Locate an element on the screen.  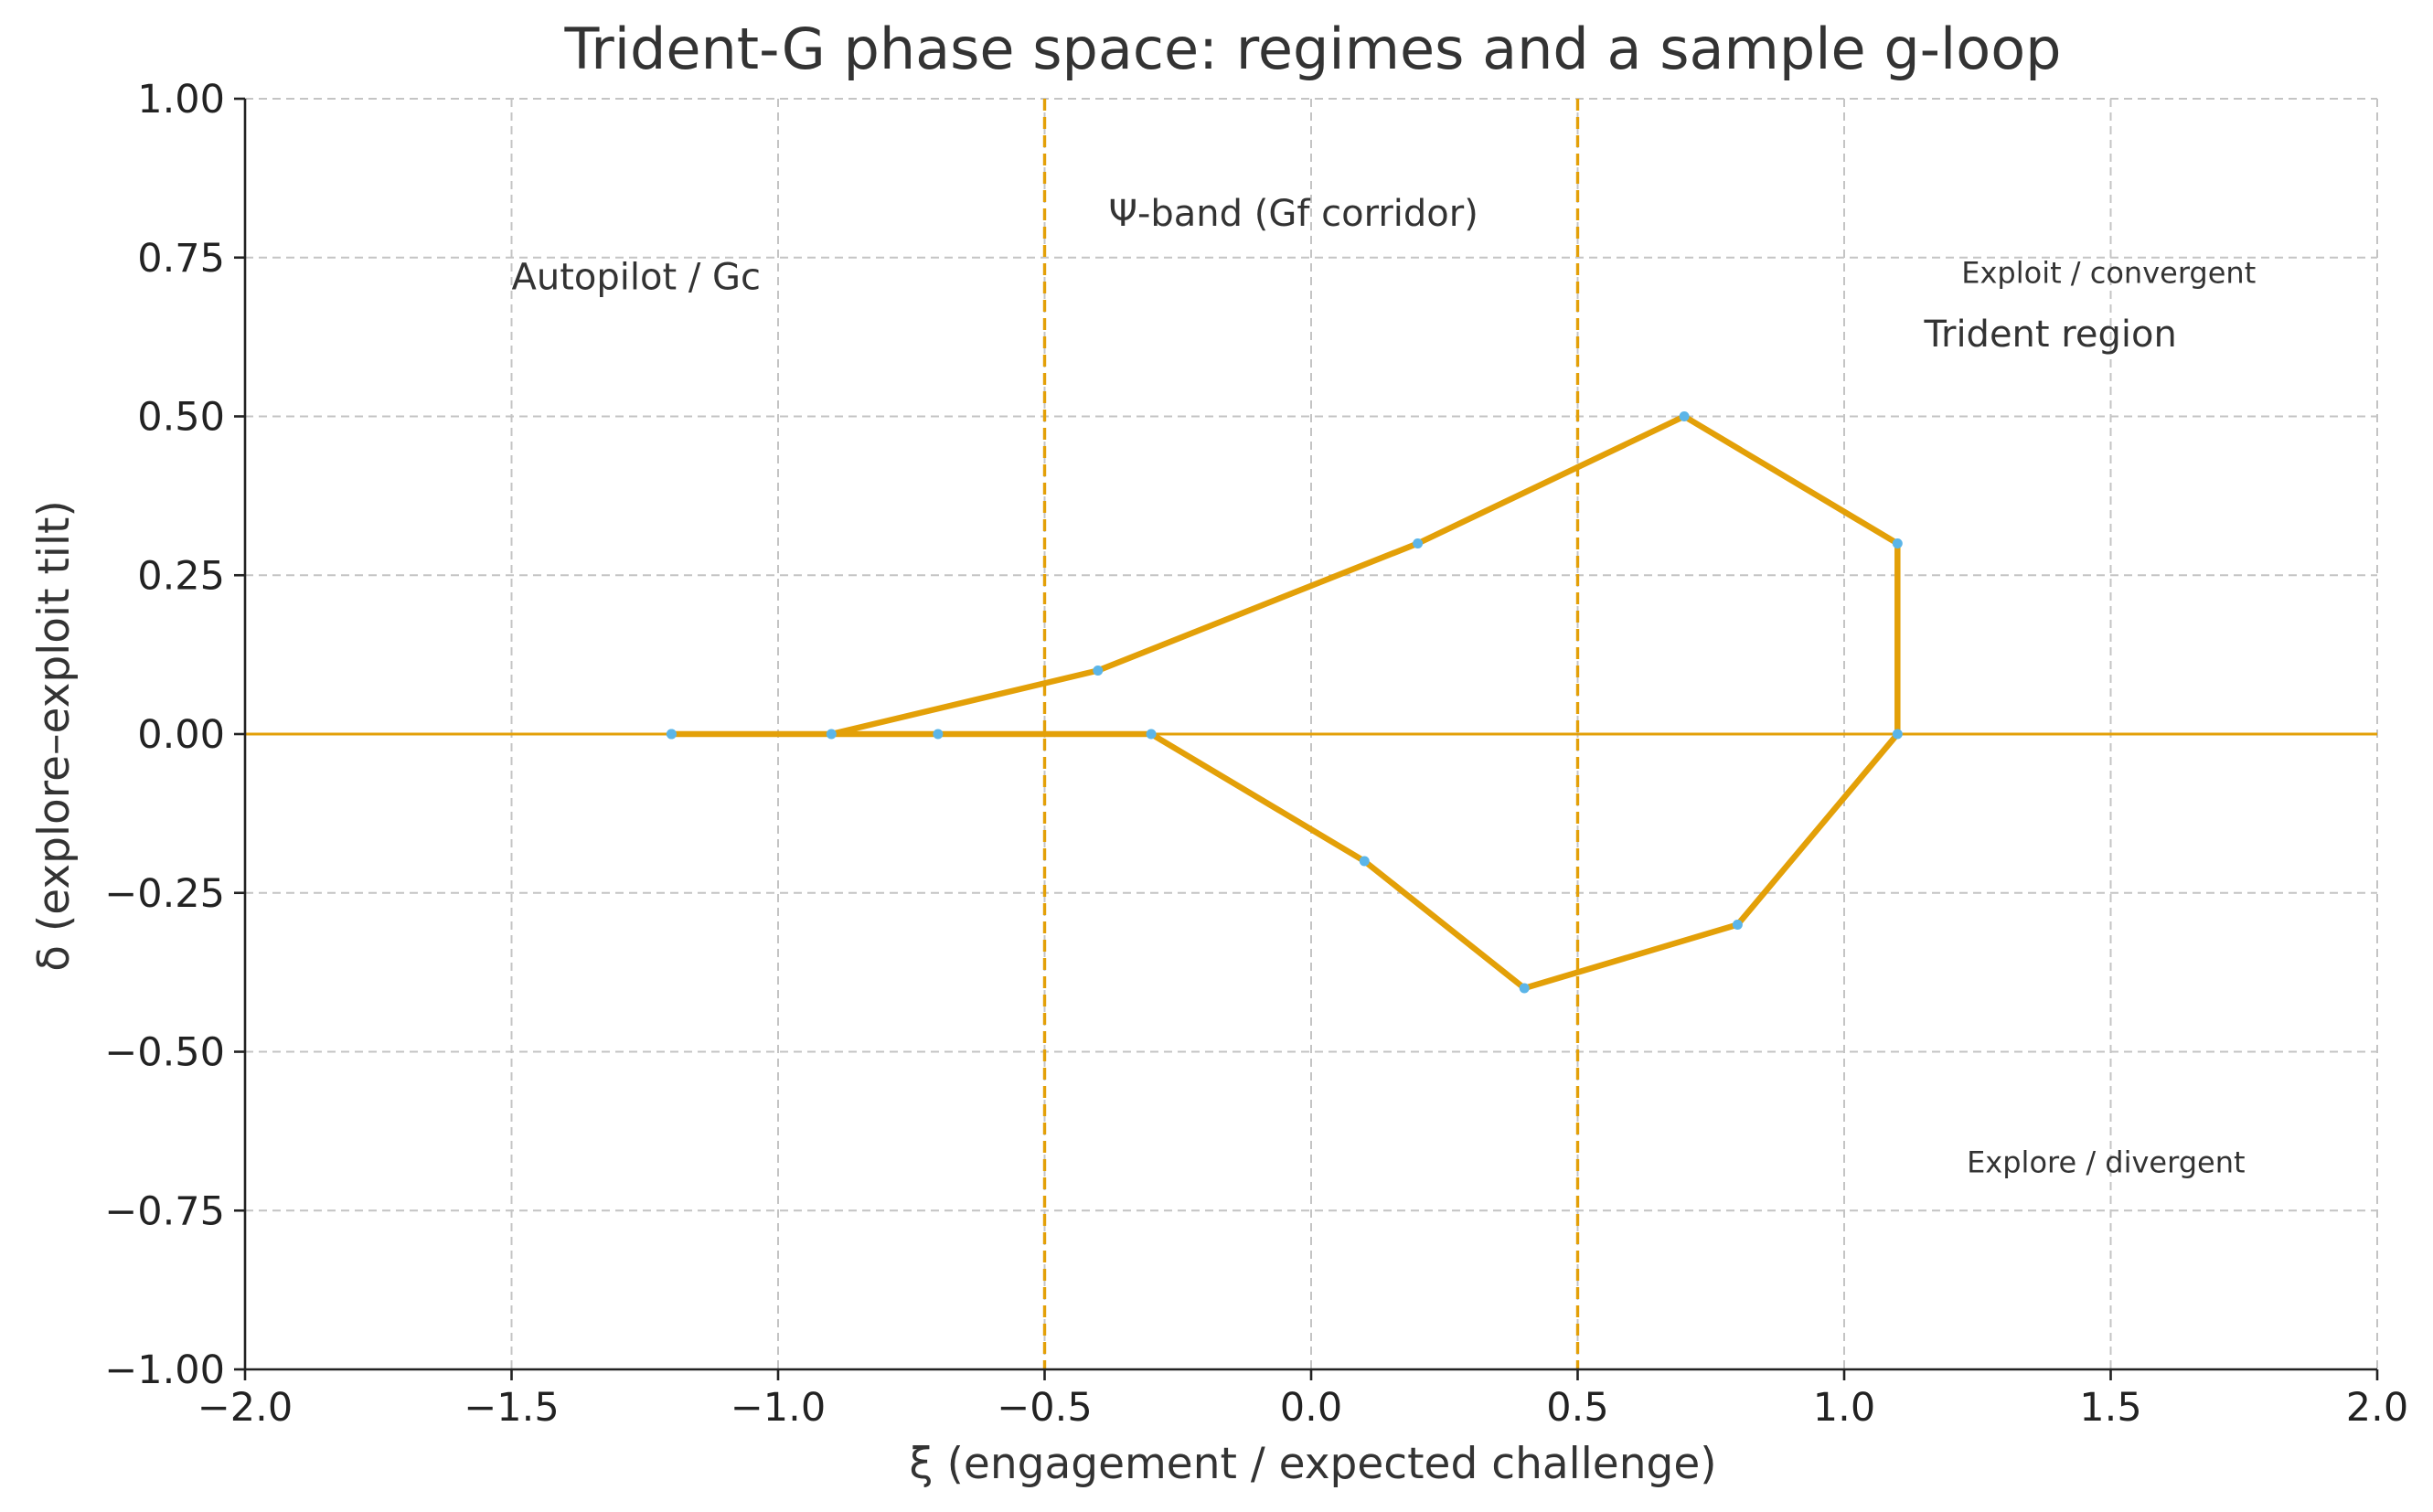
x-axis-label: ξ (engagement / expected challenge) is located at coordinates (1312, 1464).